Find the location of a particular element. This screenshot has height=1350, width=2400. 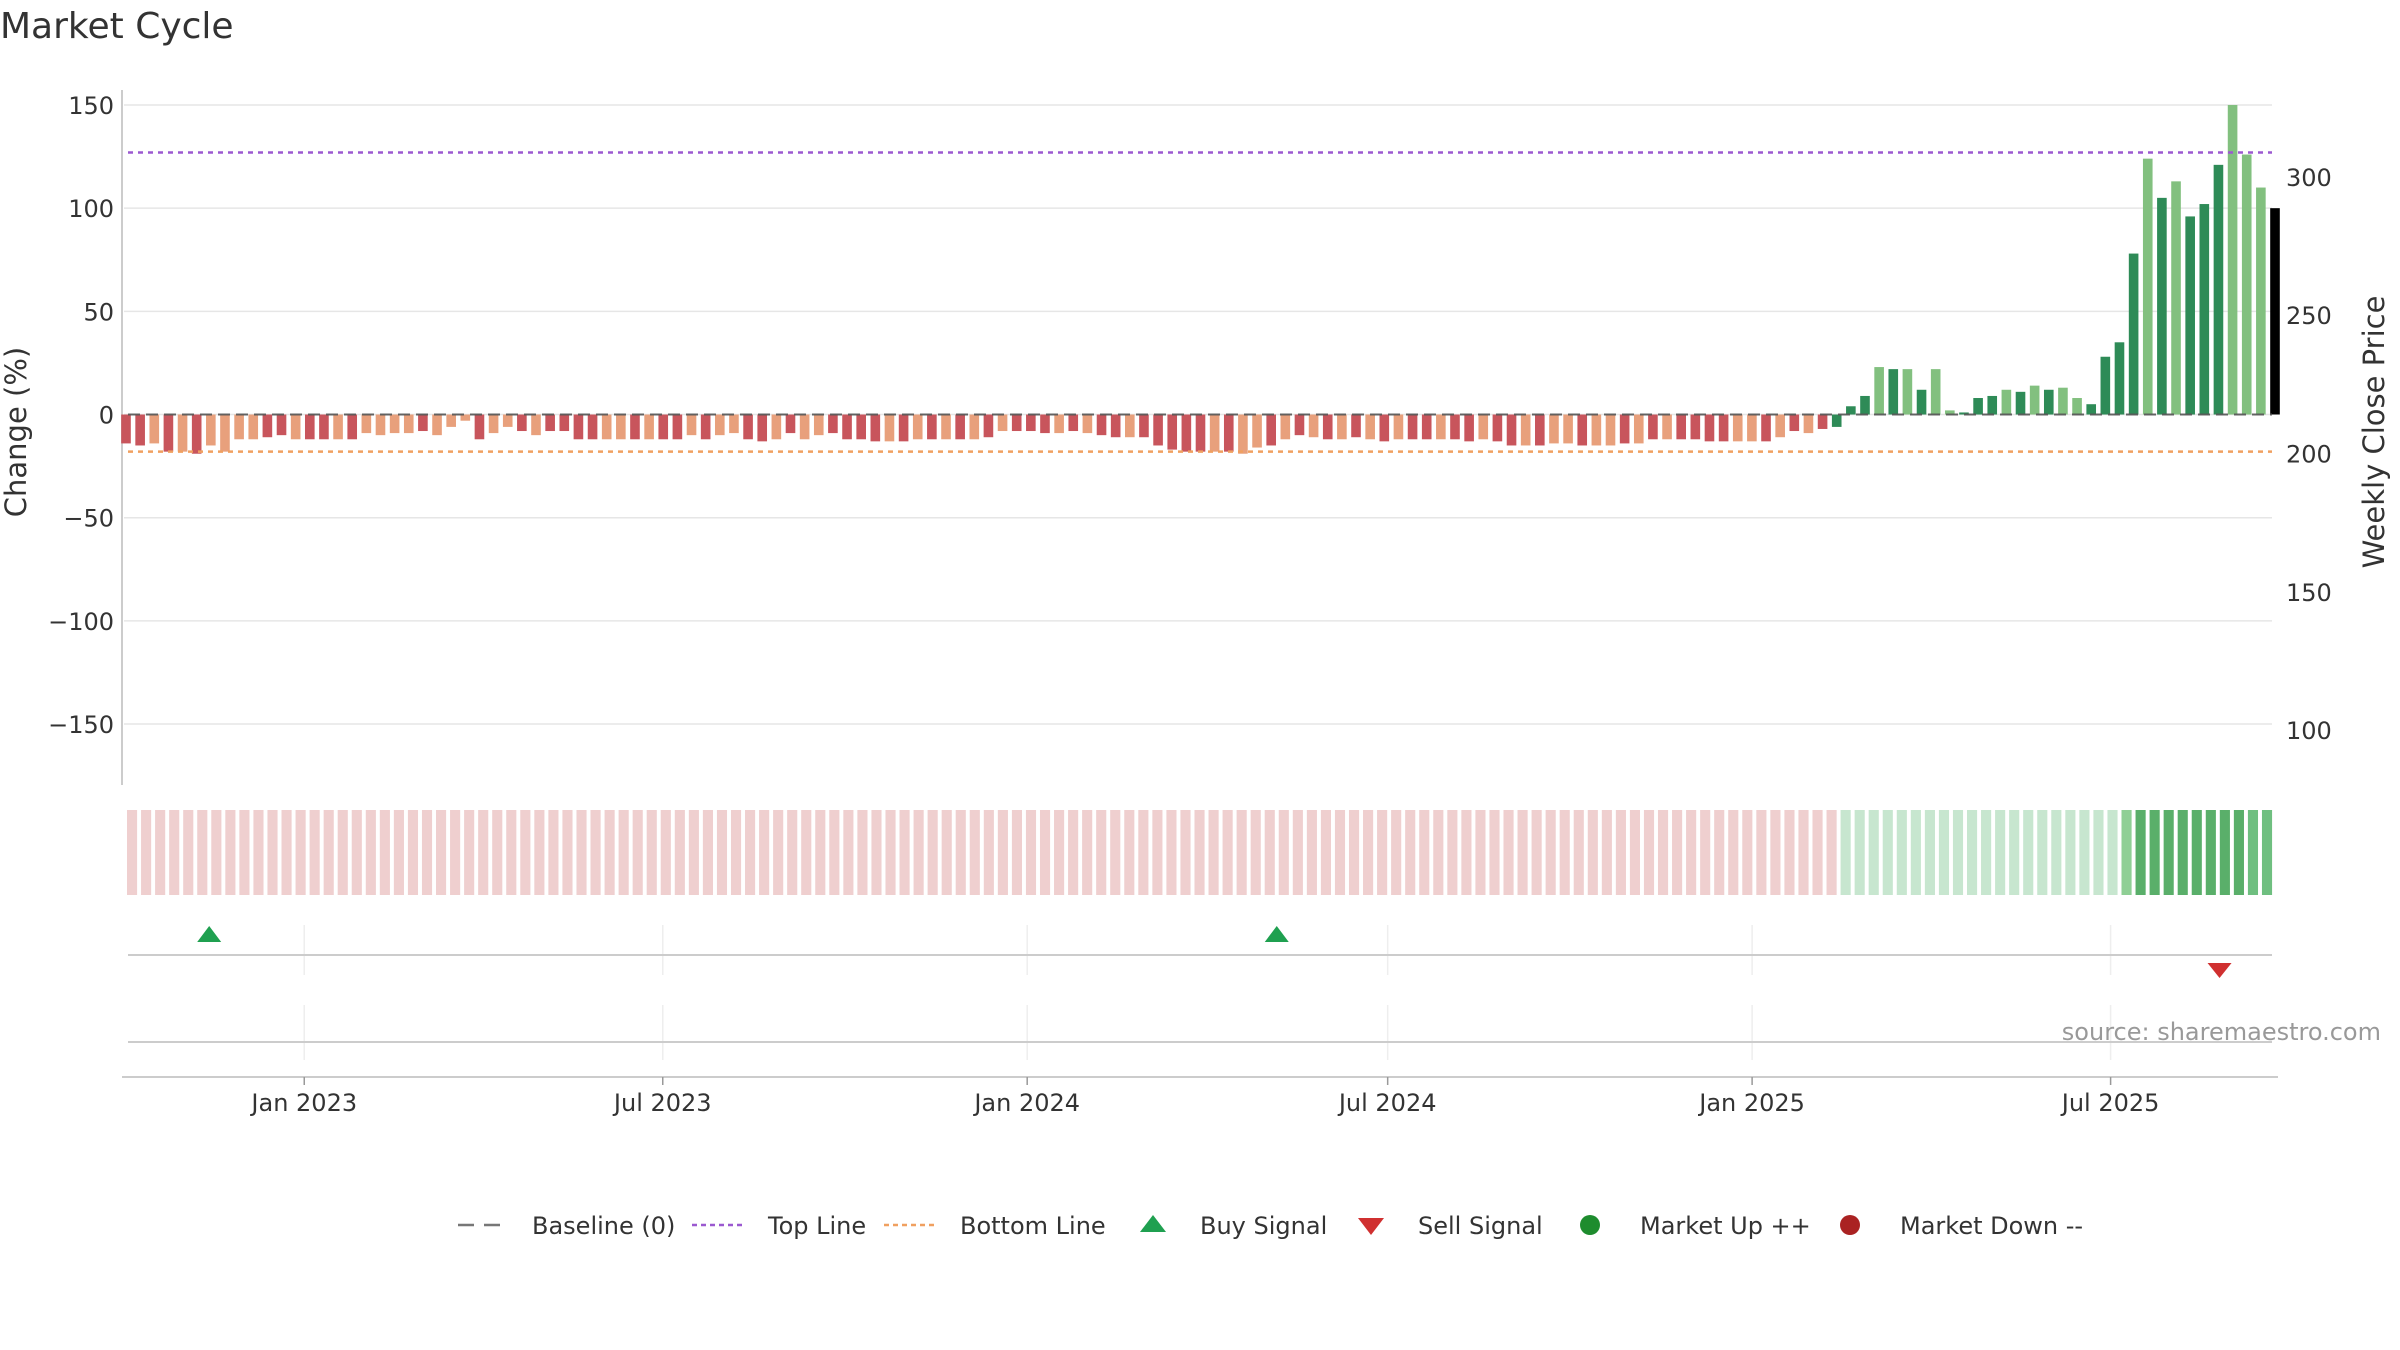

legend-item: Bottom Line is located at coordinates (995, 1226).